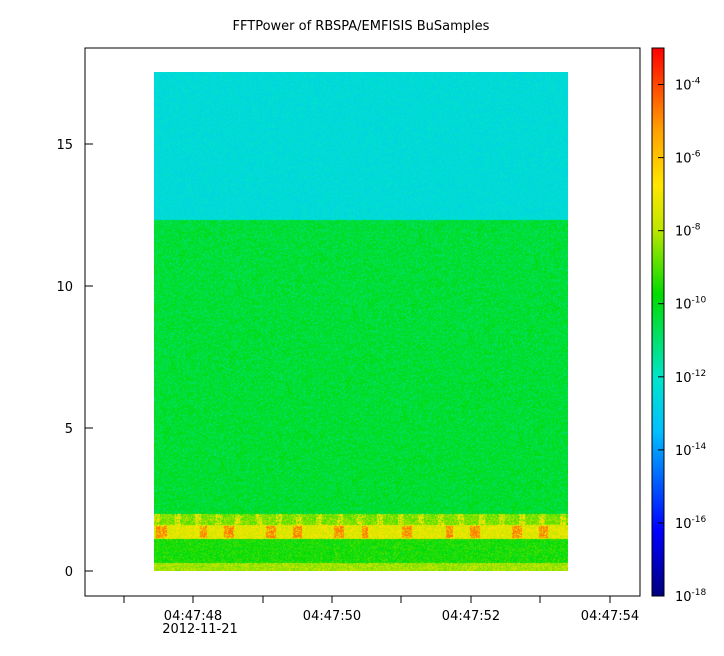 The width and height of the screenshot is (724, 656). I want to click on y-axis-ticks: 0 5 10 15, so click(74, 359).